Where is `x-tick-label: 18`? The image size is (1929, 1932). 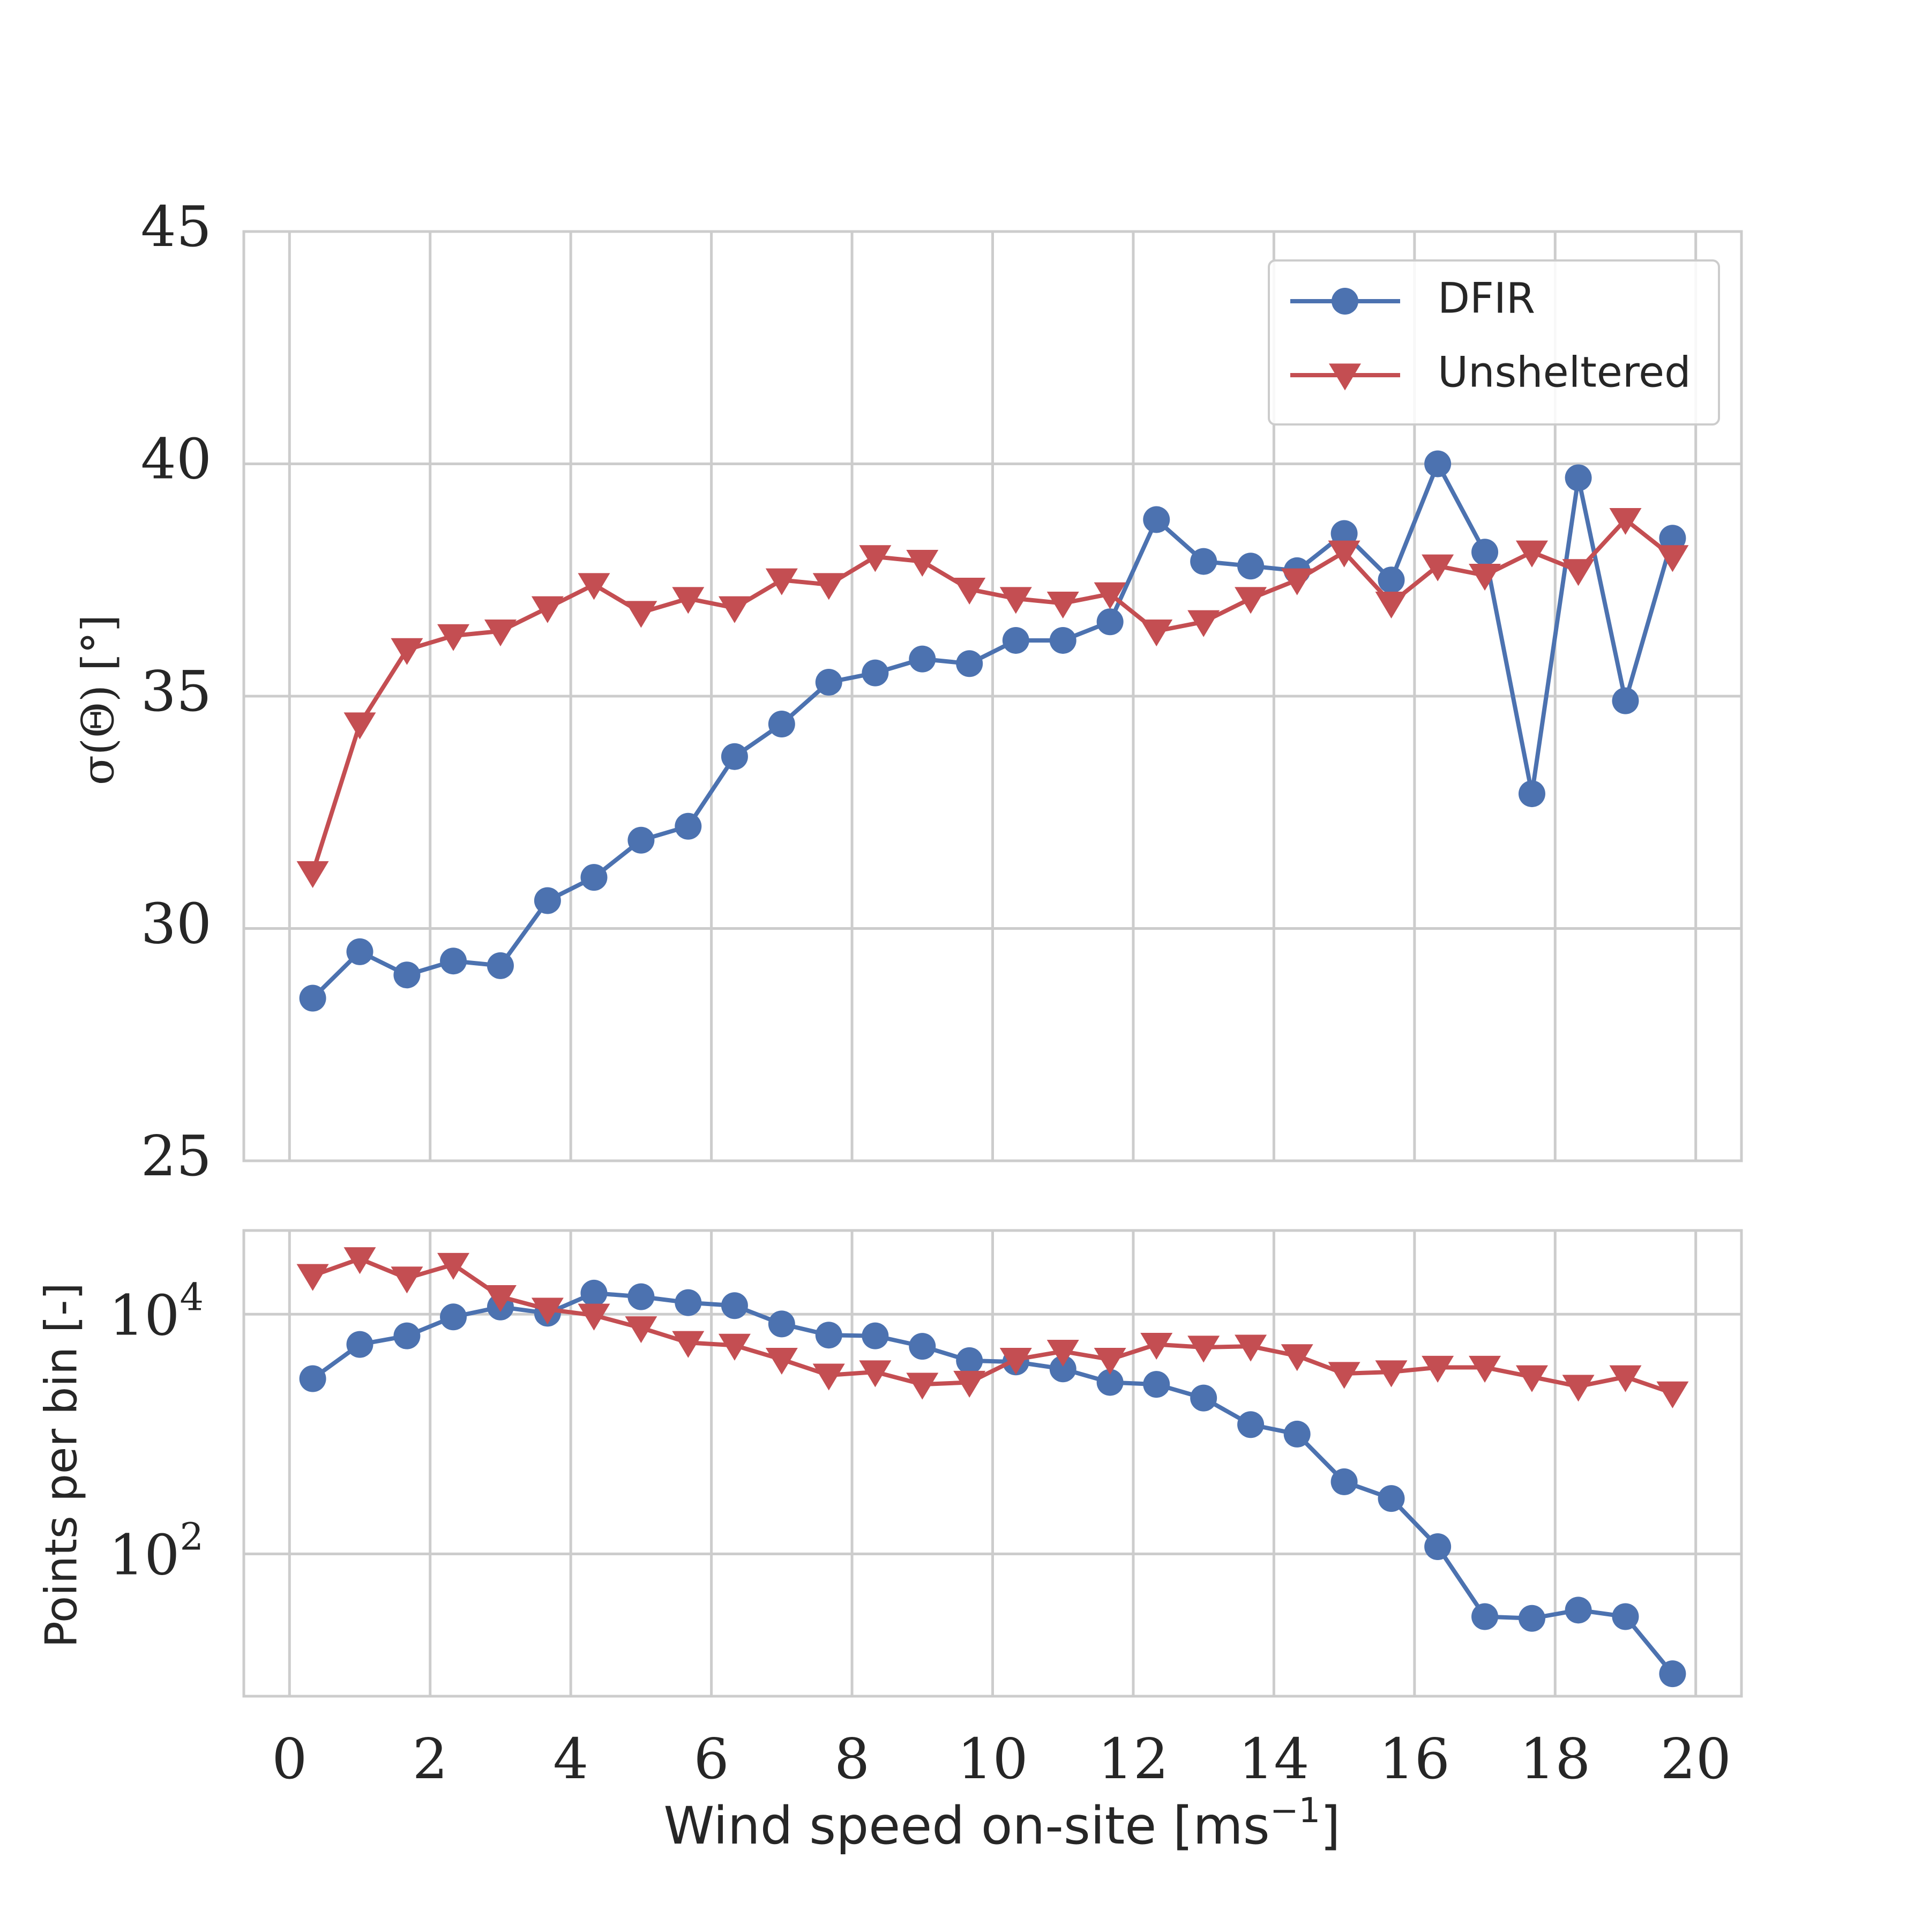 x-tick-label: 18 is located at coordinates (1555, 1759).